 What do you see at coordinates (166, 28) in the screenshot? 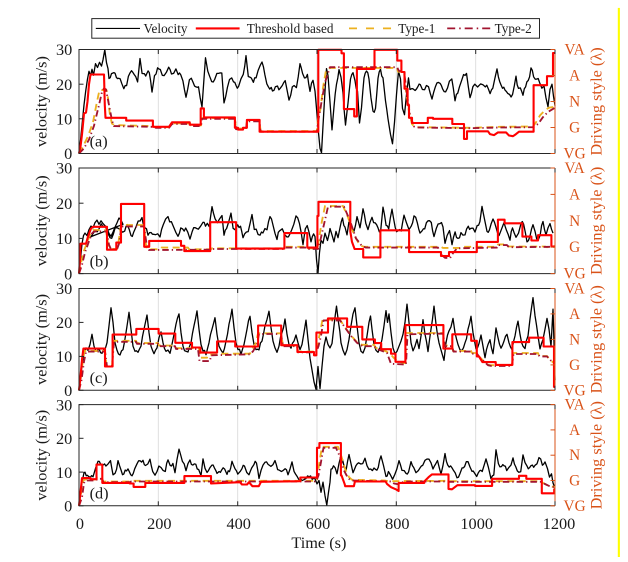
I see `svg-text: Velocity` at bounding box center [166, 28].